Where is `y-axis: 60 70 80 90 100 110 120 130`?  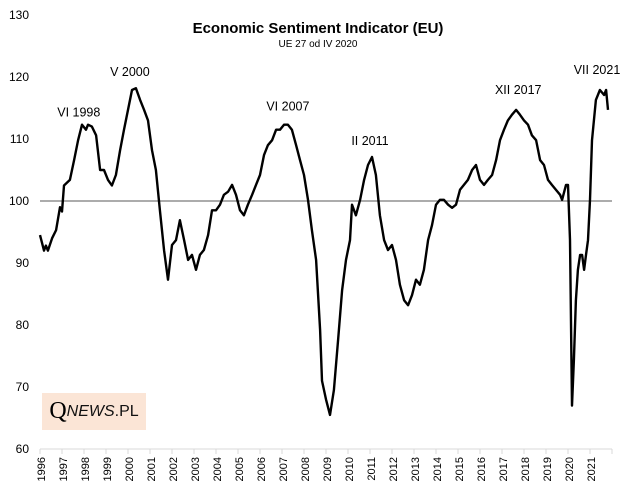 y-axis: 60 70 80 90 100 110 120 130 is located at coordinates (19, 232).